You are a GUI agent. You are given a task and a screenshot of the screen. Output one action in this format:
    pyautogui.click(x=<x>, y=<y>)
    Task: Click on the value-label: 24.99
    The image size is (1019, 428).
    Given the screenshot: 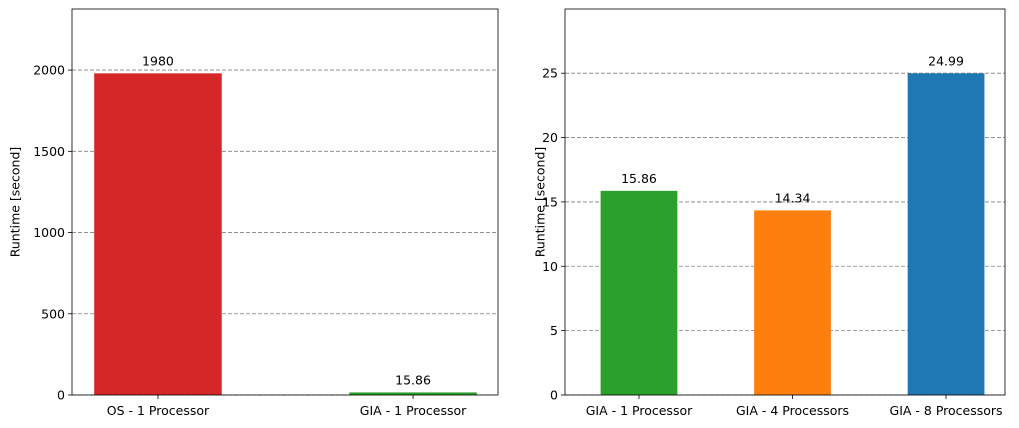 What is the action you would take?
    pyautogui.click(x=946, y=60)
    